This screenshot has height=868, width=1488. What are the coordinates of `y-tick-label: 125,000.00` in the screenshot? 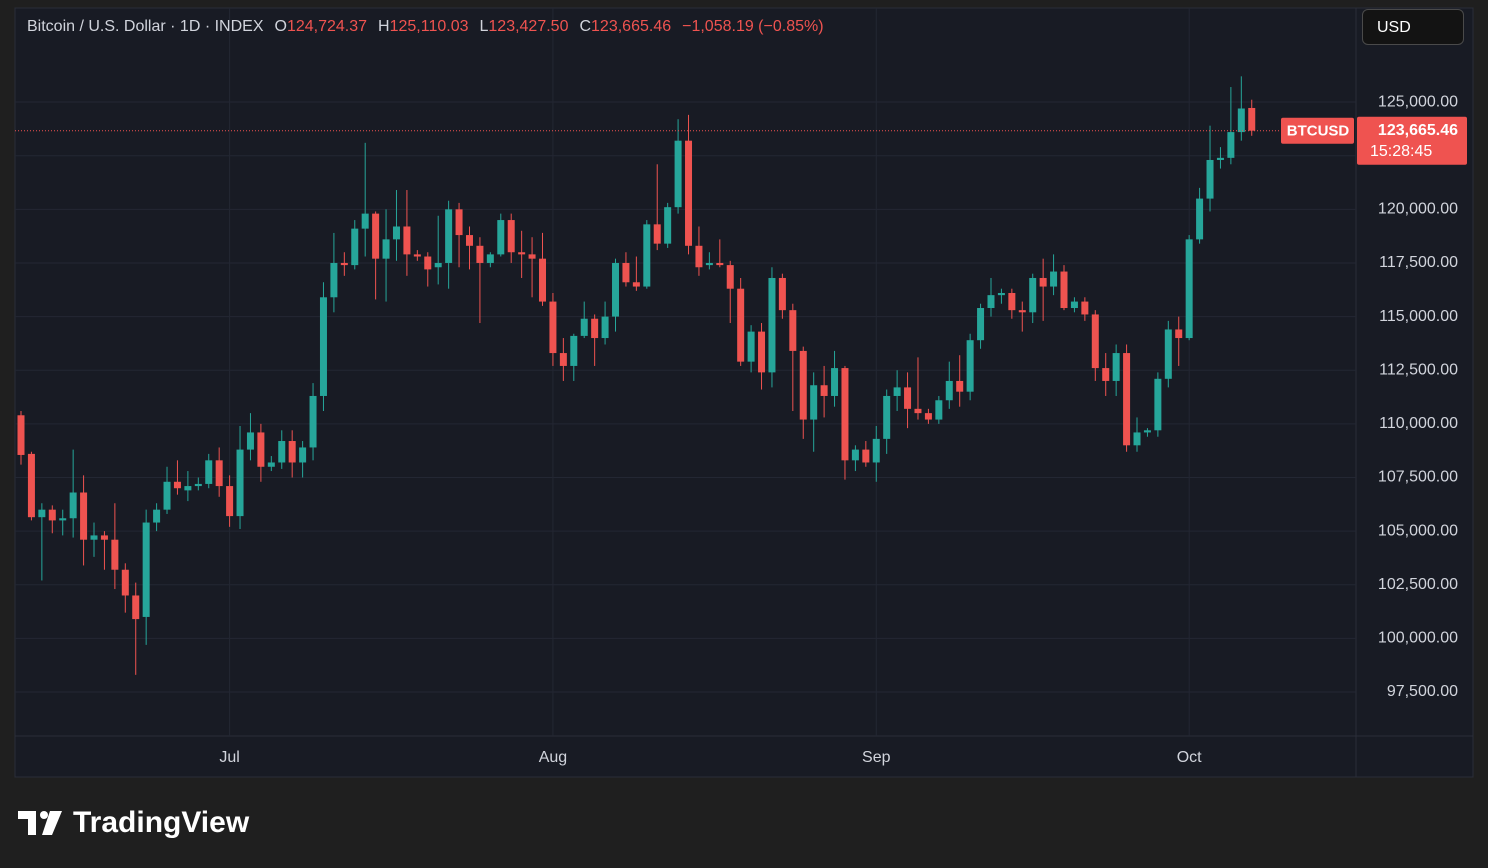 It's located at (1418, 101).